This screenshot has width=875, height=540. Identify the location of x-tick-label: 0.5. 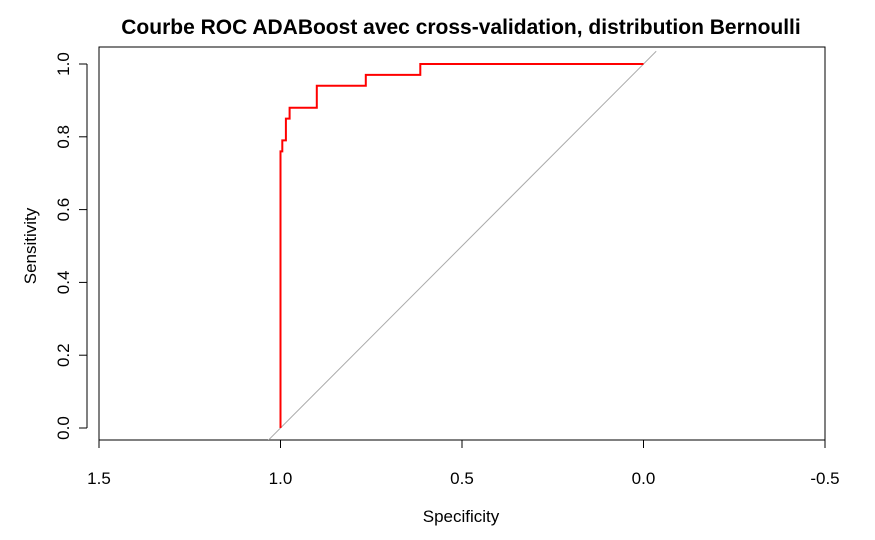
(462, 478).